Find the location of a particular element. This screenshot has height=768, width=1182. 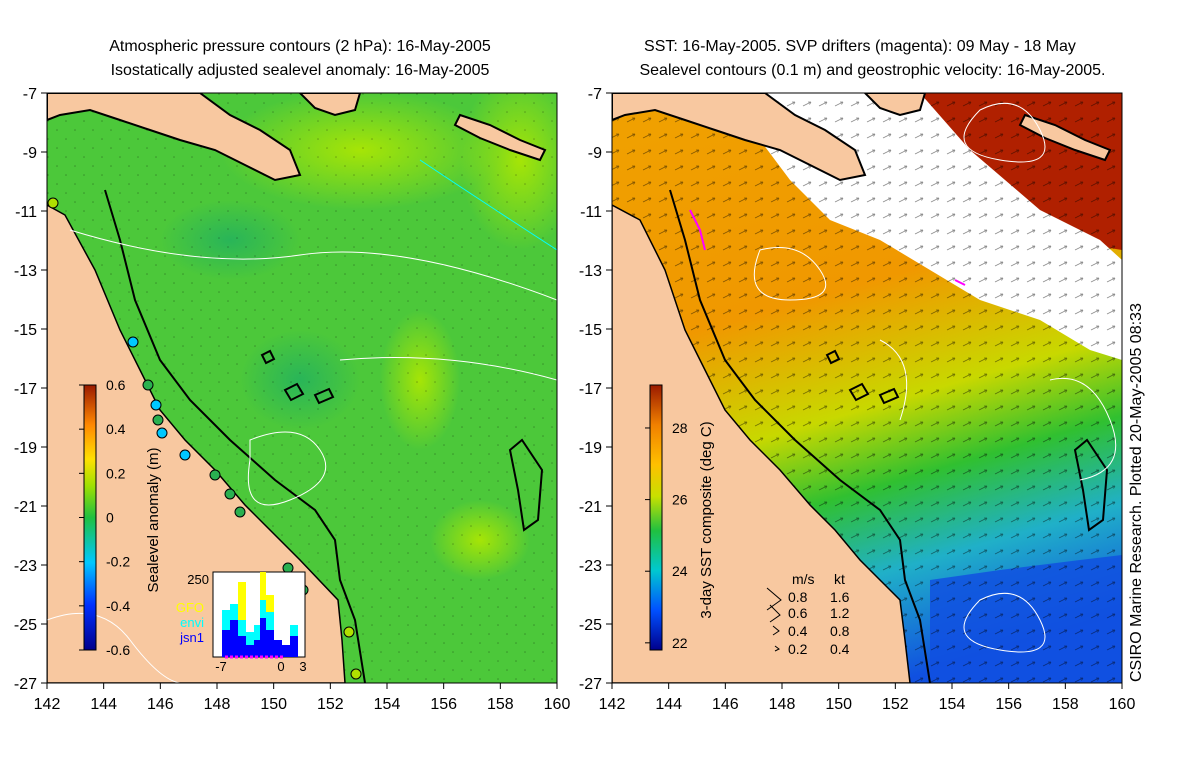

velocity-legend-header-ms: m/s is located at coordinates (803, 579).